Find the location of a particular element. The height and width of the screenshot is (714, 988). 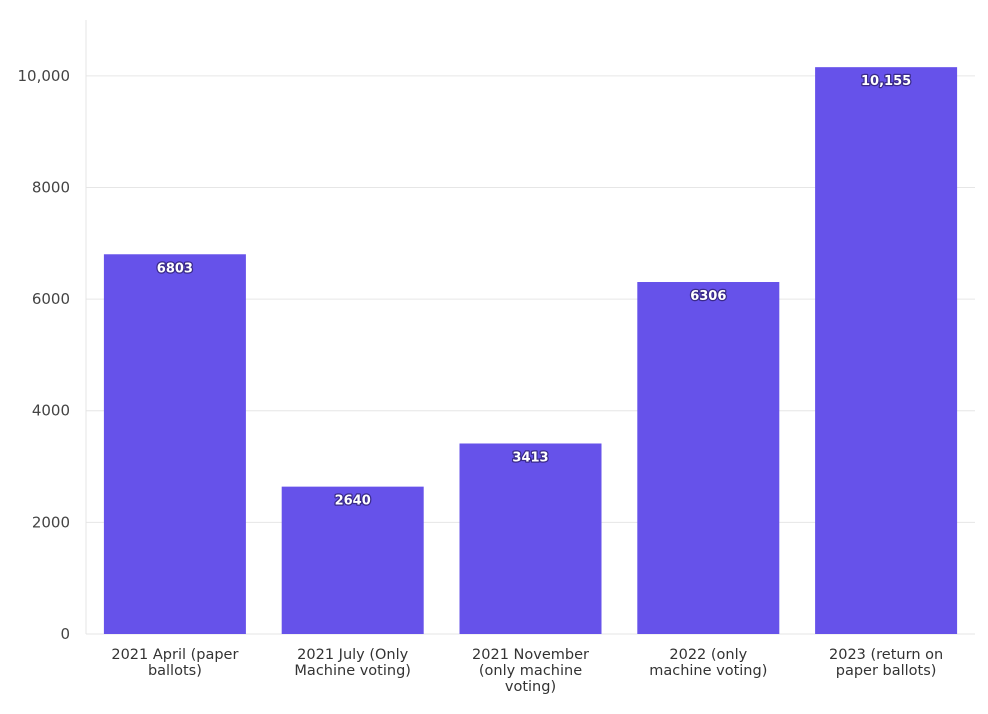

x-tick-label: 2023 (return on paper ballots) is located at coordinates (886, 663).